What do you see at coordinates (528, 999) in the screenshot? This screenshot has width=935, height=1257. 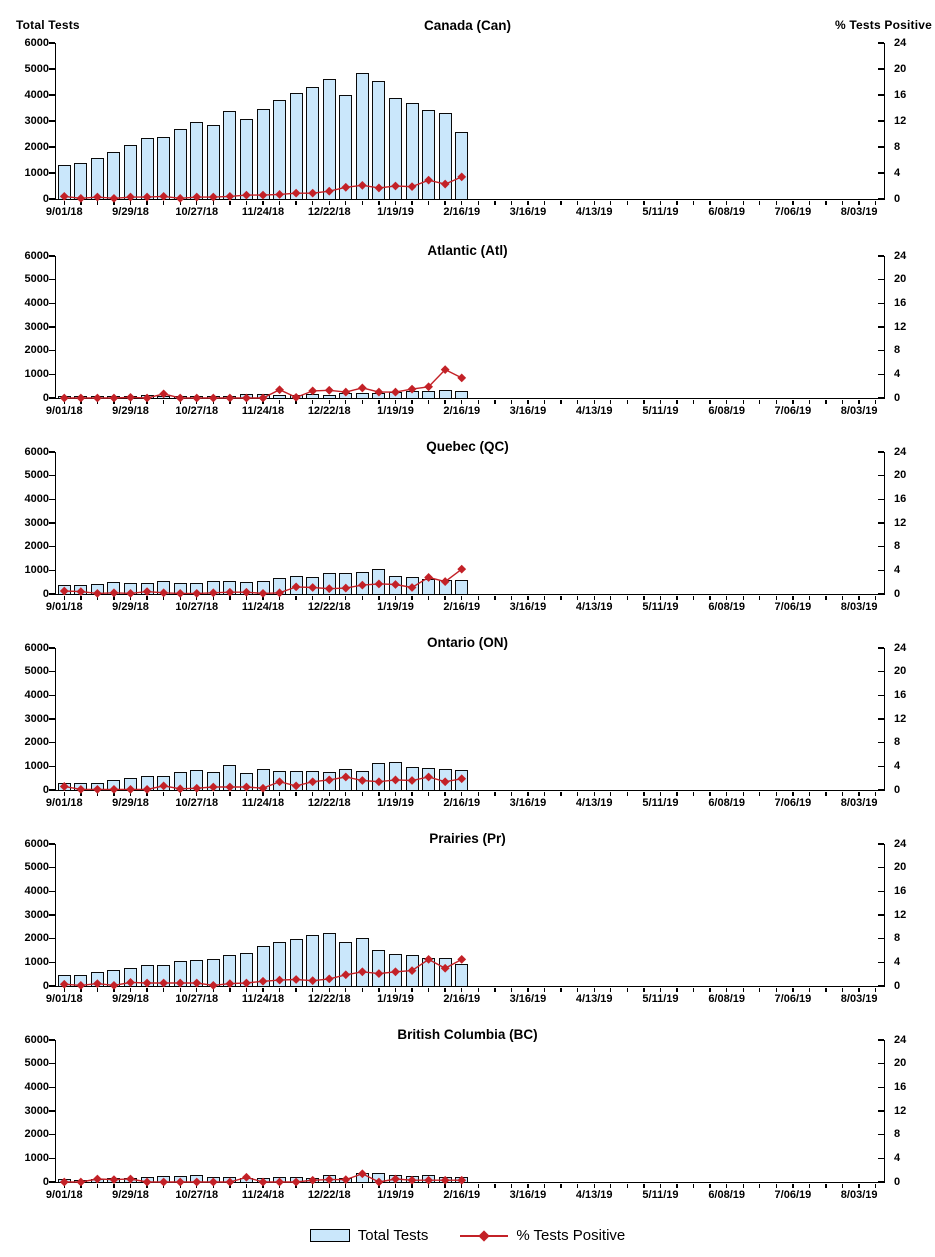 I see `x-axis-tick-label: 3/16/19` at bounding box center [528, 999].